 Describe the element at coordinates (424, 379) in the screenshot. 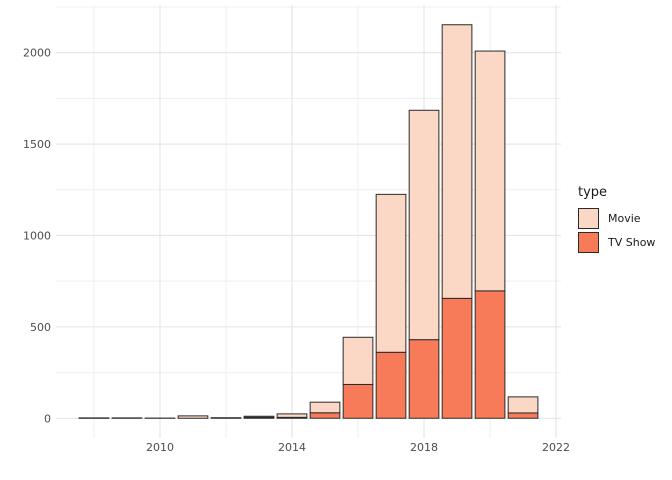

I see `bar-segment-tv-show-2018` at that location.